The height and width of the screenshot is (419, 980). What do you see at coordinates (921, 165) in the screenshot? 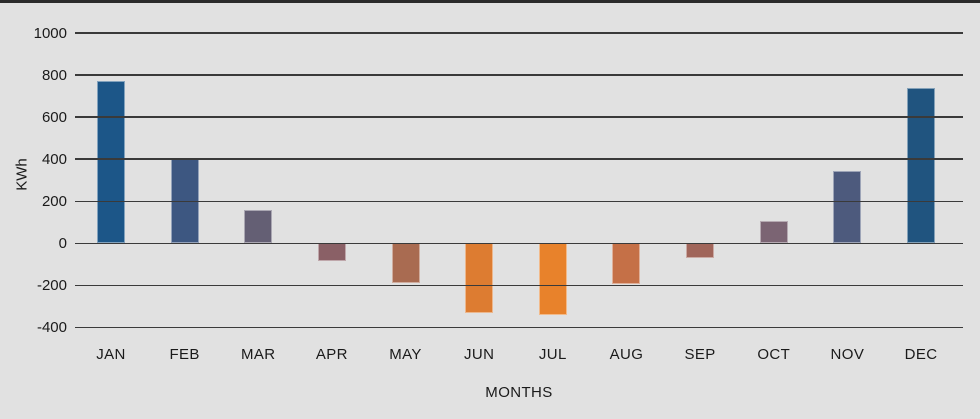
I see `bar-dec` at bounding box center [921, 165].